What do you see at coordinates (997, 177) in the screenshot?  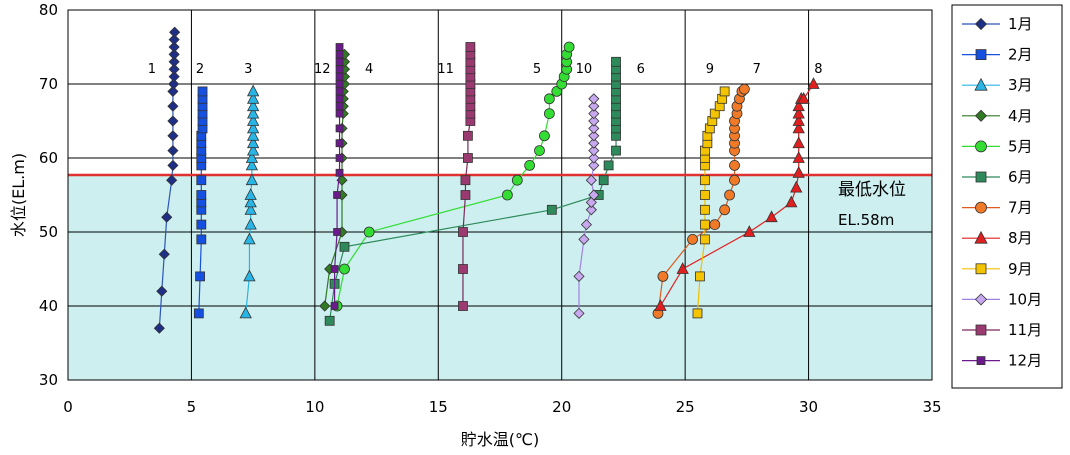 I see `legend-item-6: 6月` at bounding box center [997, 177].